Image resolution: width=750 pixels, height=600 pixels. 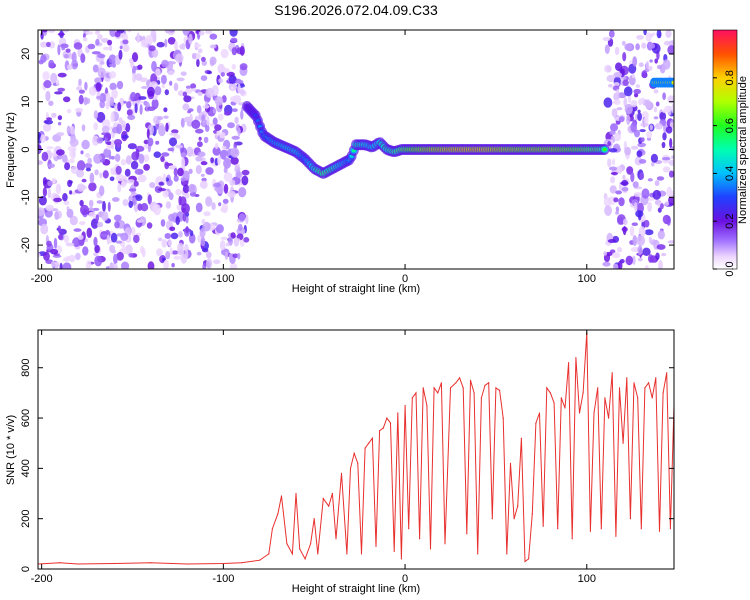 I want to click on spectrogram-x-label: Height of straight line (km), so click(x=356, y=289).